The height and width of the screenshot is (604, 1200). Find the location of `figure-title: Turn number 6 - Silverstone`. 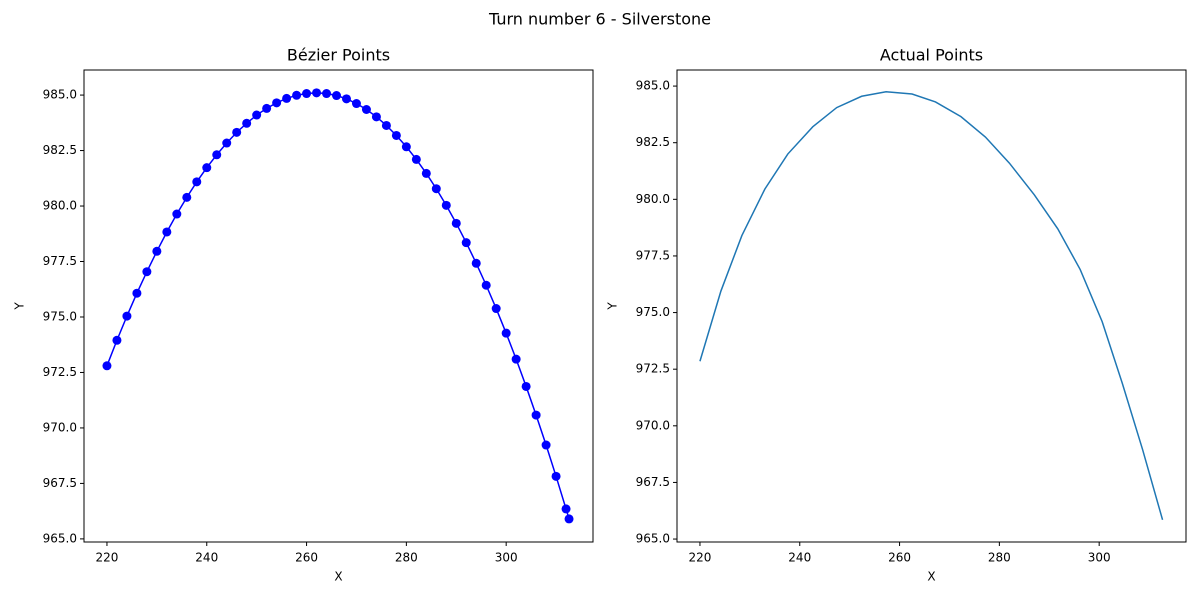

figure-title: Turn number 6 - Silverstone is located at coordinates (599, 19).